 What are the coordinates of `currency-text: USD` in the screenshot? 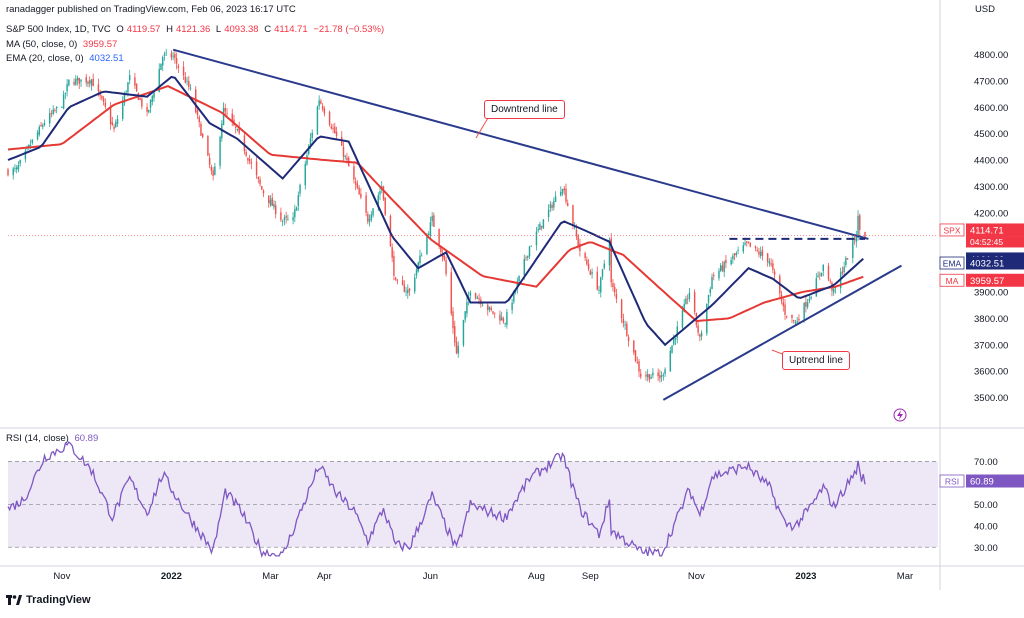 It's located at (984, 9).